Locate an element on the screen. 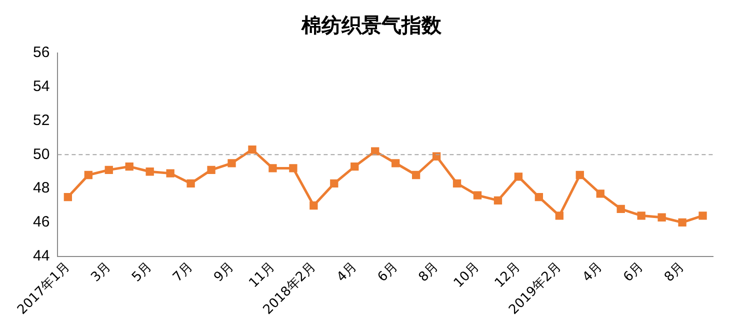  x-tick-label: 10月 is located at coordinates (467, 275).